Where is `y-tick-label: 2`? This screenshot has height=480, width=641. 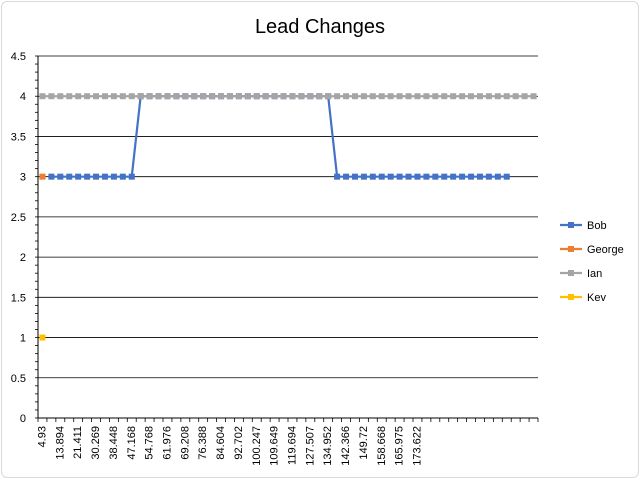
y-tick-label: 2 is located at coordinates (23, 258).